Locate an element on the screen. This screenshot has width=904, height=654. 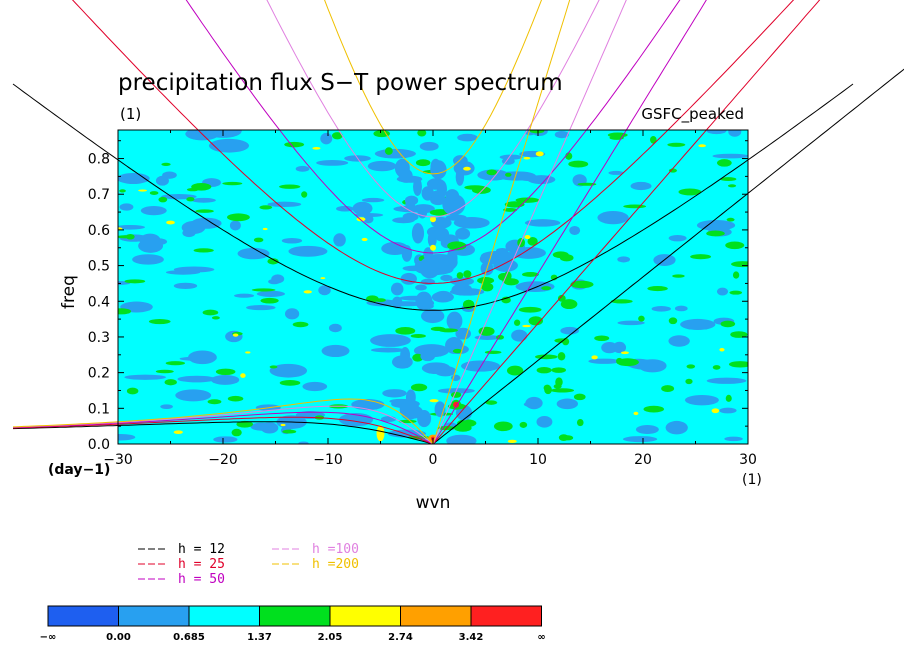
curve-er-h25 is located at coordinates (223, 430).